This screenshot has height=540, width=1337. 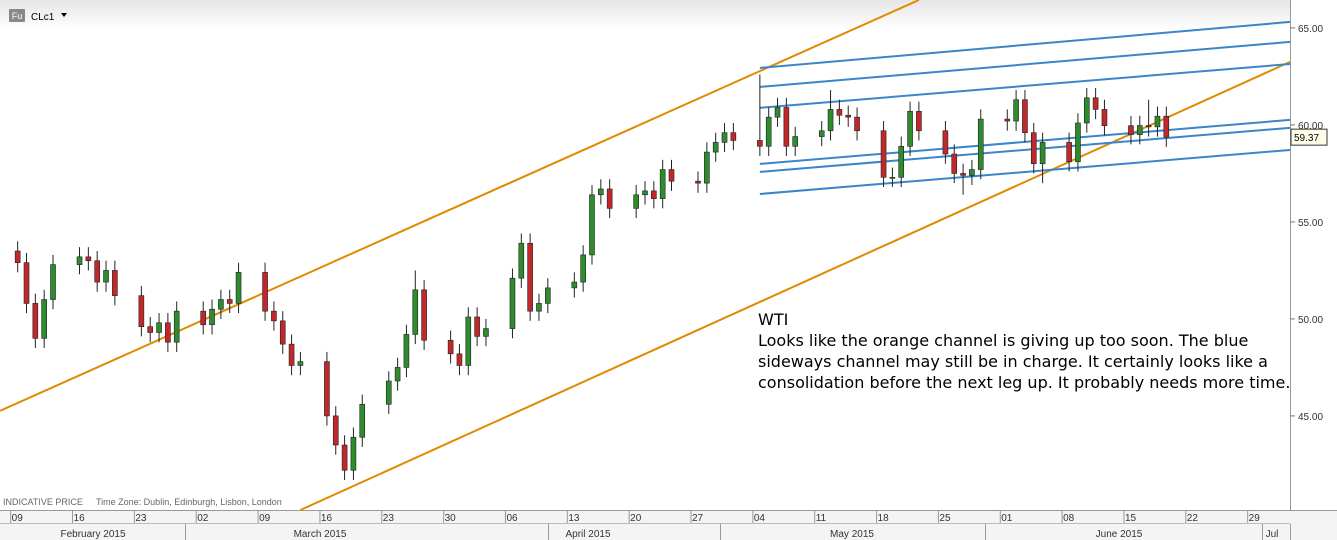 What do you see at coordinates (574, 518) in the screenshot?
I see `x-tick-label: 13` at bounding box center [574, 518].